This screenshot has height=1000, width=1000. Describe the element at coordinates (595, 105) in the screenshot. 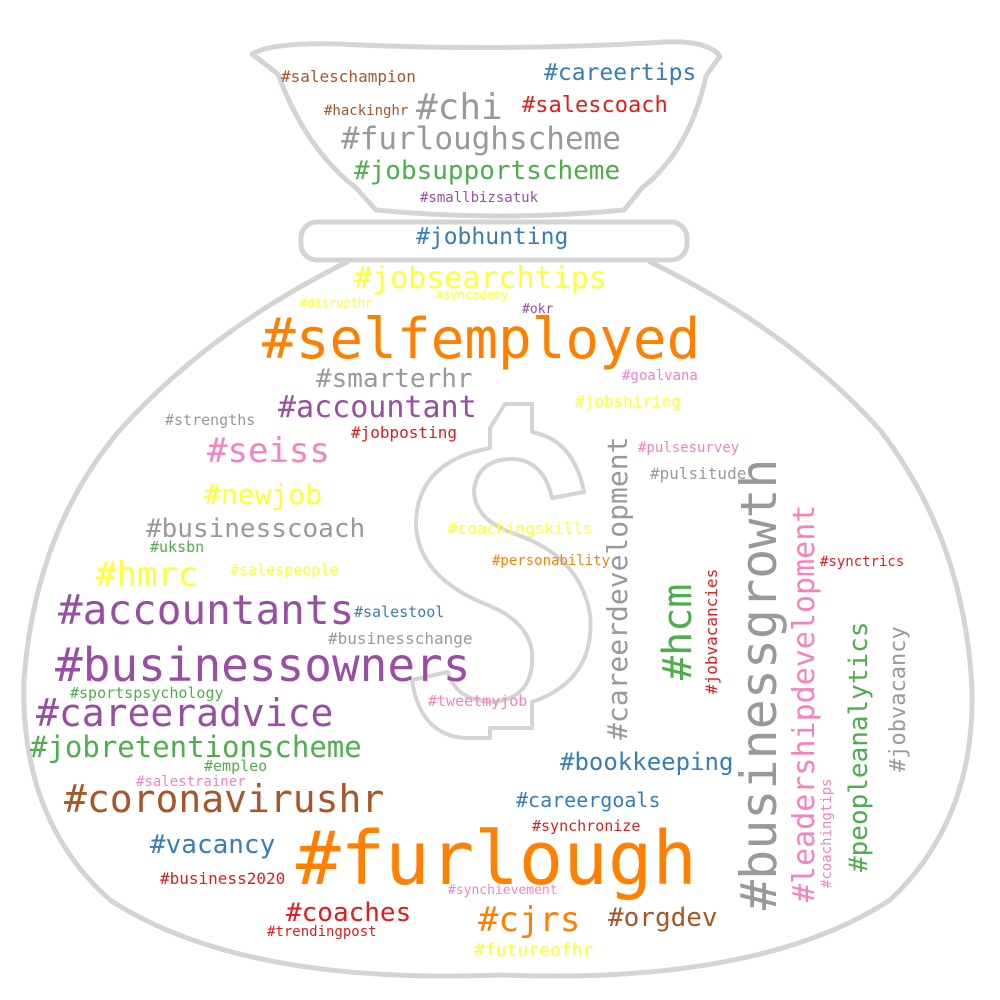

I see `word-salescoach: #salescoach` at that location.